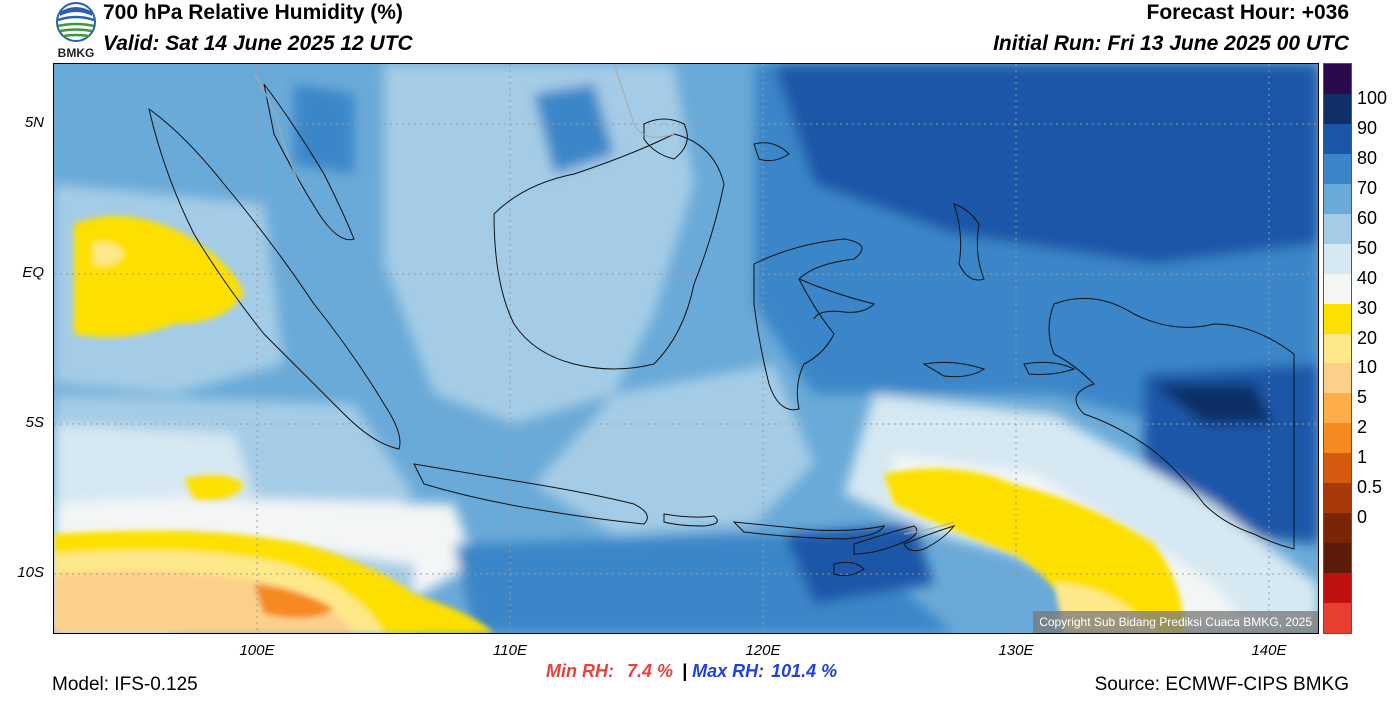  Describe the element at coordinates (1367, 367) in the screenshot. I see `colorbar-label: 10` at that location.